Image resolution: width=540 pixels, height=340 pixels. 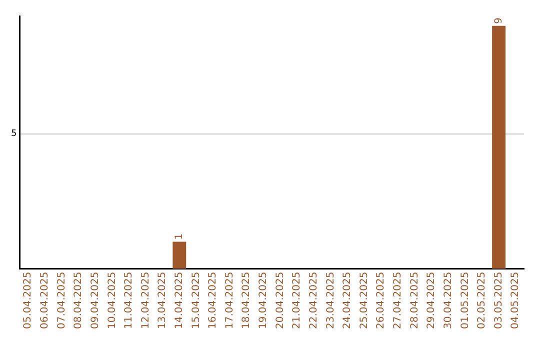 What do you see at coordinates (348, 301) in the screenshot?
I see `x-tick-label: 24.04.2025` at bounding box center [348, 301].